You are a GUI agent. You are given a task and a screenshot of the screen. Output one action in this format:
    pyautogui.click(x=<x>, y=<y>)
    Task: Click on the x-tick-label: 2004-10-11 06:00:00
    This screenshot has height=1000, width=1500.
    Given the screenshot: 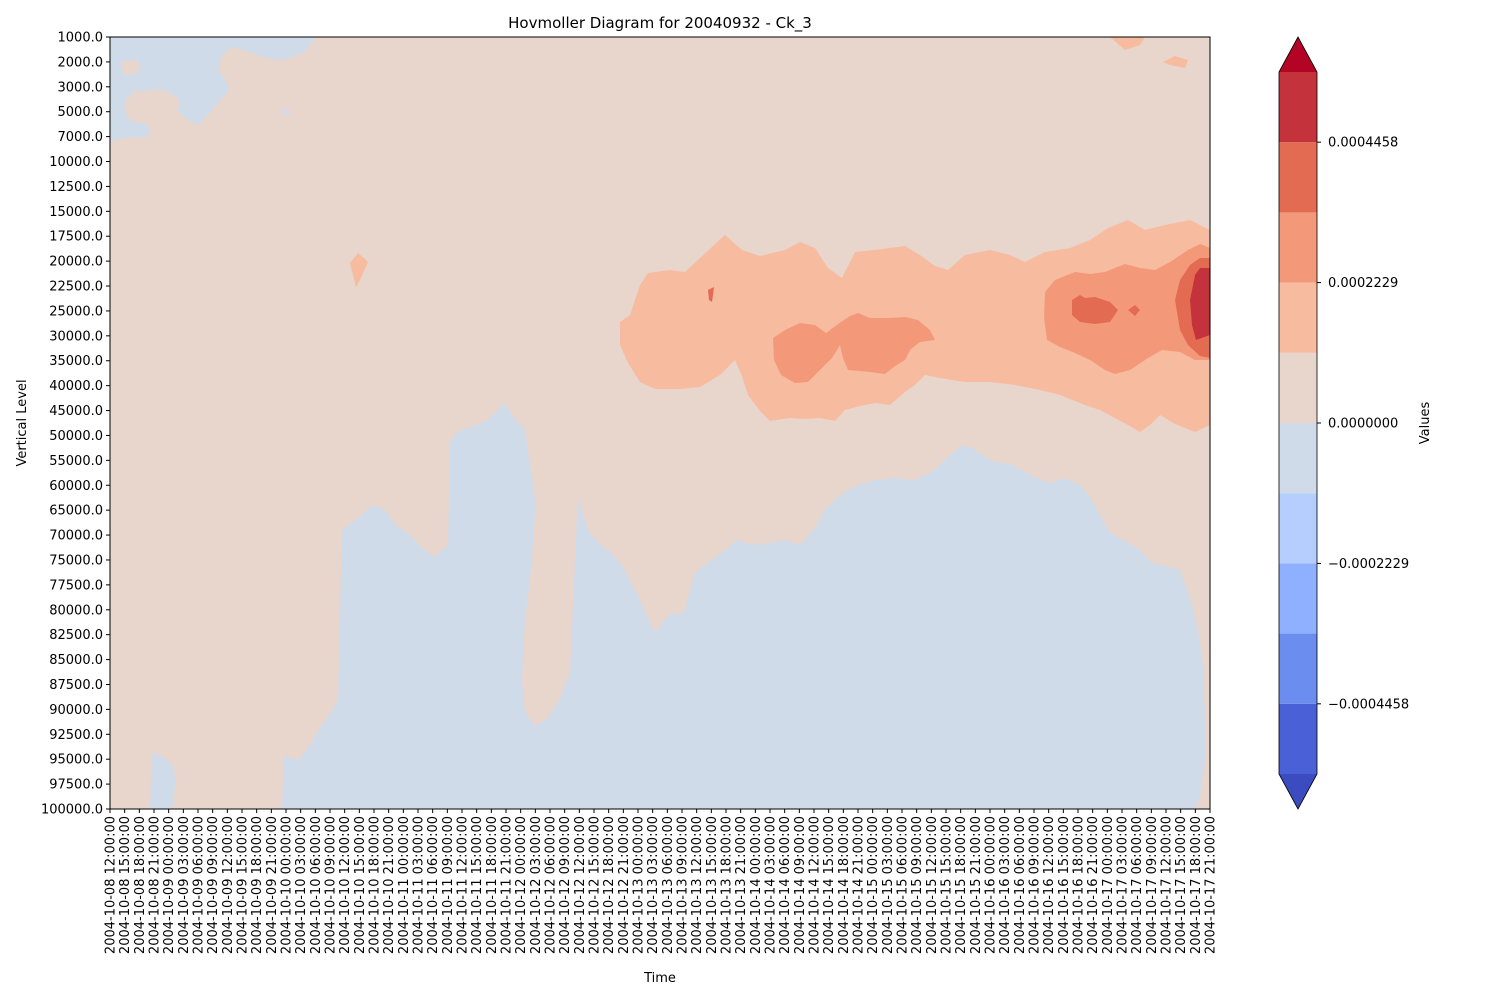 What is the action you would take?
    pyautogui.click(x=433, y=885)
    